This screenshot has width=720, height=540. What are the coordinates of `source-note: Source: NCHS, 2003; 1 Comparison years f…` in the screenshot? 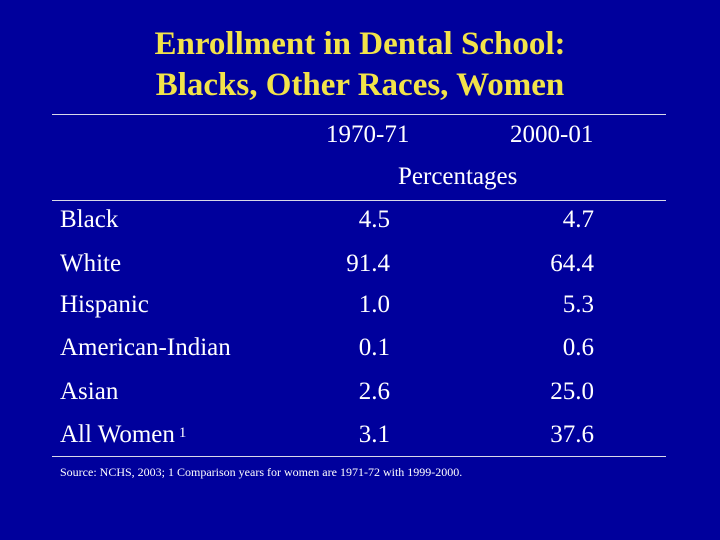 It's located at (261, 472).